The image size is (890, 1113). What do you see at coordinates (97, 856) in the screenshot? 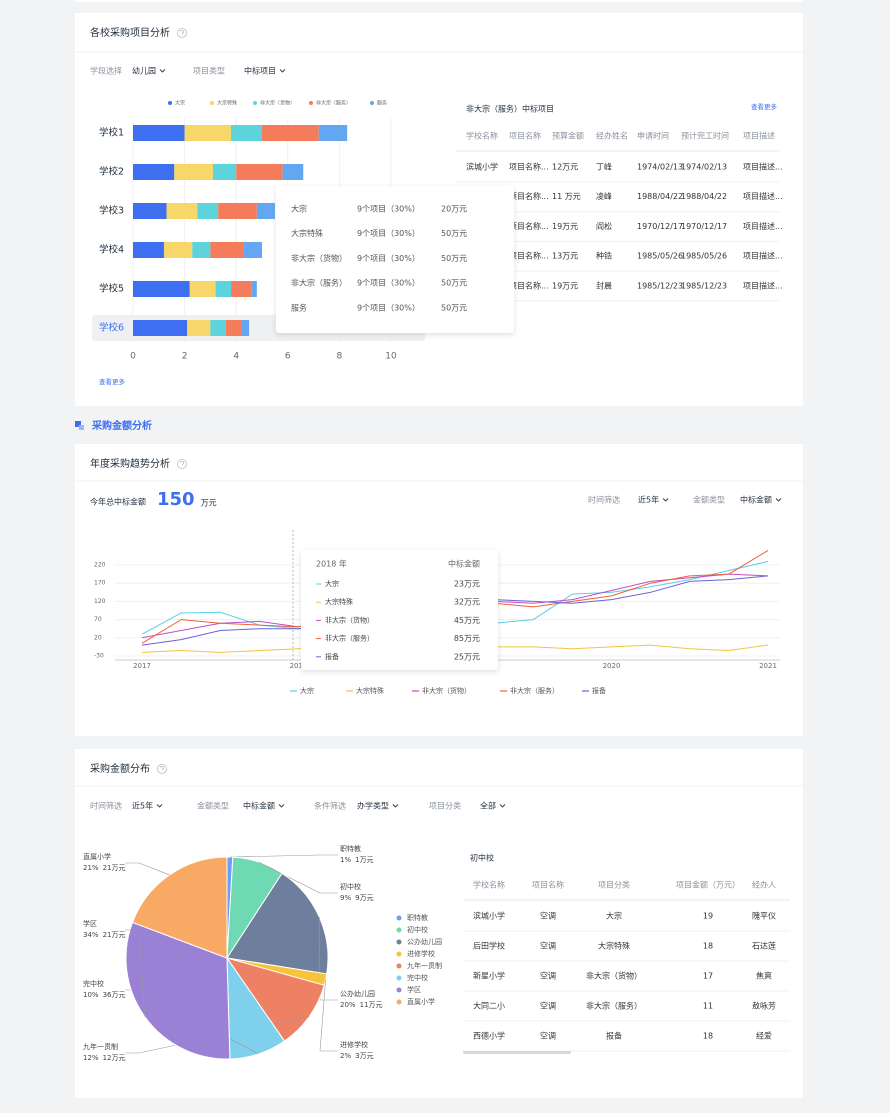
I see `slice-name: 直属小学` at bounding box center [97, 856].